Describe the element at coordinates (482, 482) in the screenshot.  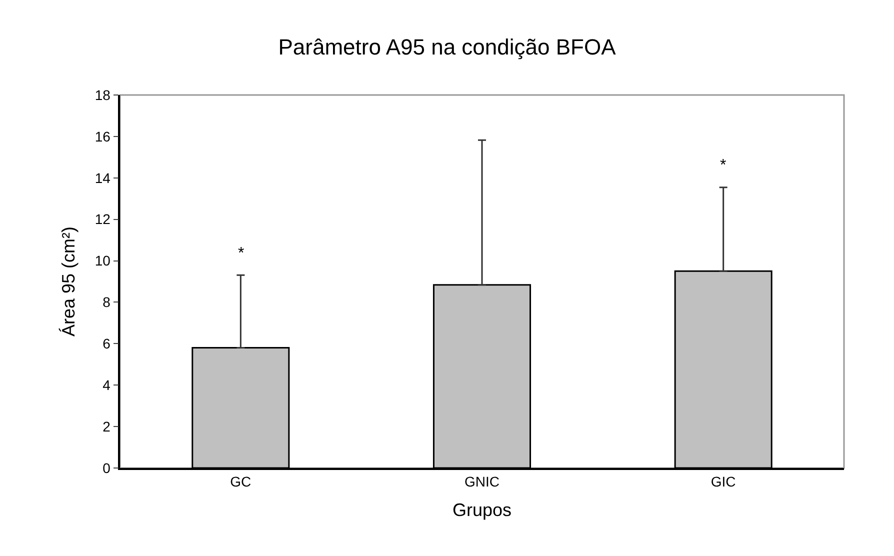
I see `x-tick-label: GNIC` at that location.